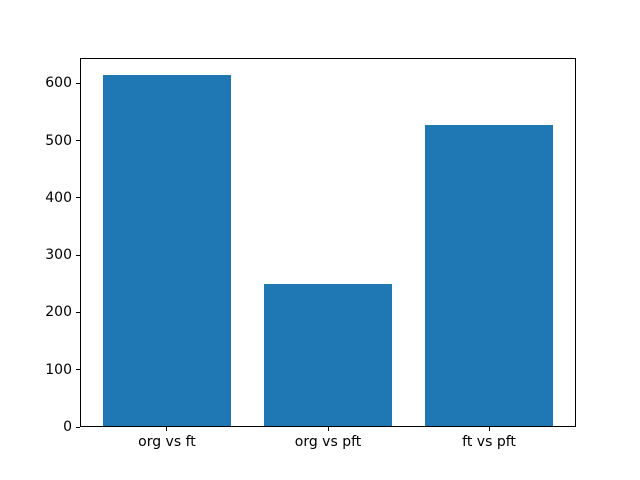 The image size is (640, 480). What do you see at coordinates (489, 442) in the screenshot?
I see `x-tick-label: ft vs pft` at bounding box center [489, 442].